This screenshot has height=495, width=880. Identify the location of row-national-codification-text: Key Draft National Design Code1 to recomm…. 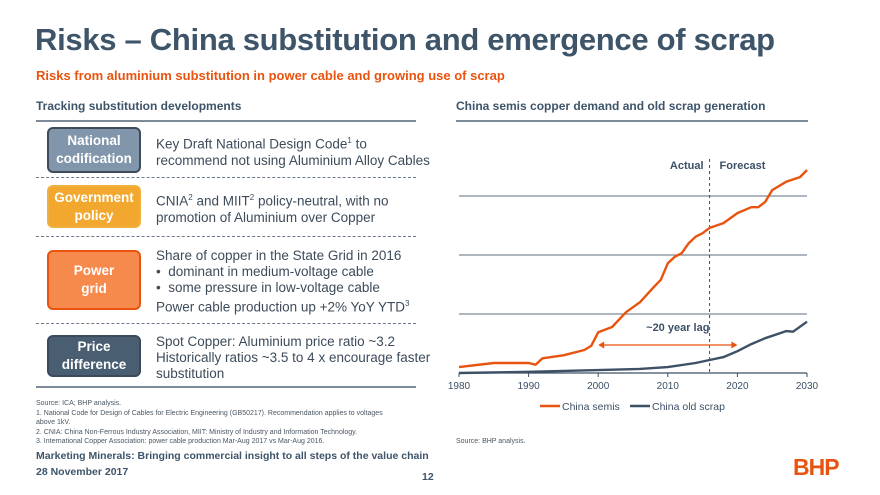
(293, 152).